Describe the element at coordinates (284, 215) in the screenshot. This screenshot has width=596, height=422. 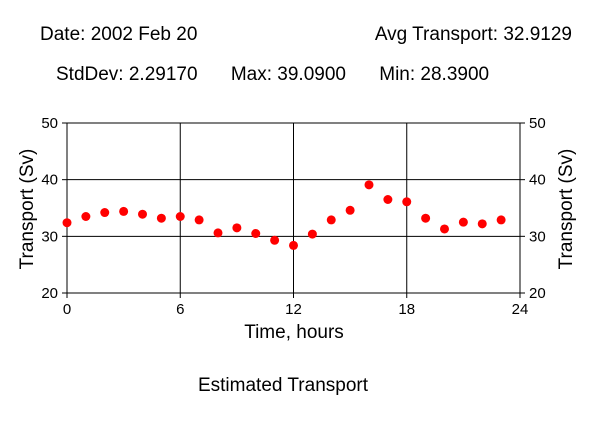
I see `data-points` at that location.